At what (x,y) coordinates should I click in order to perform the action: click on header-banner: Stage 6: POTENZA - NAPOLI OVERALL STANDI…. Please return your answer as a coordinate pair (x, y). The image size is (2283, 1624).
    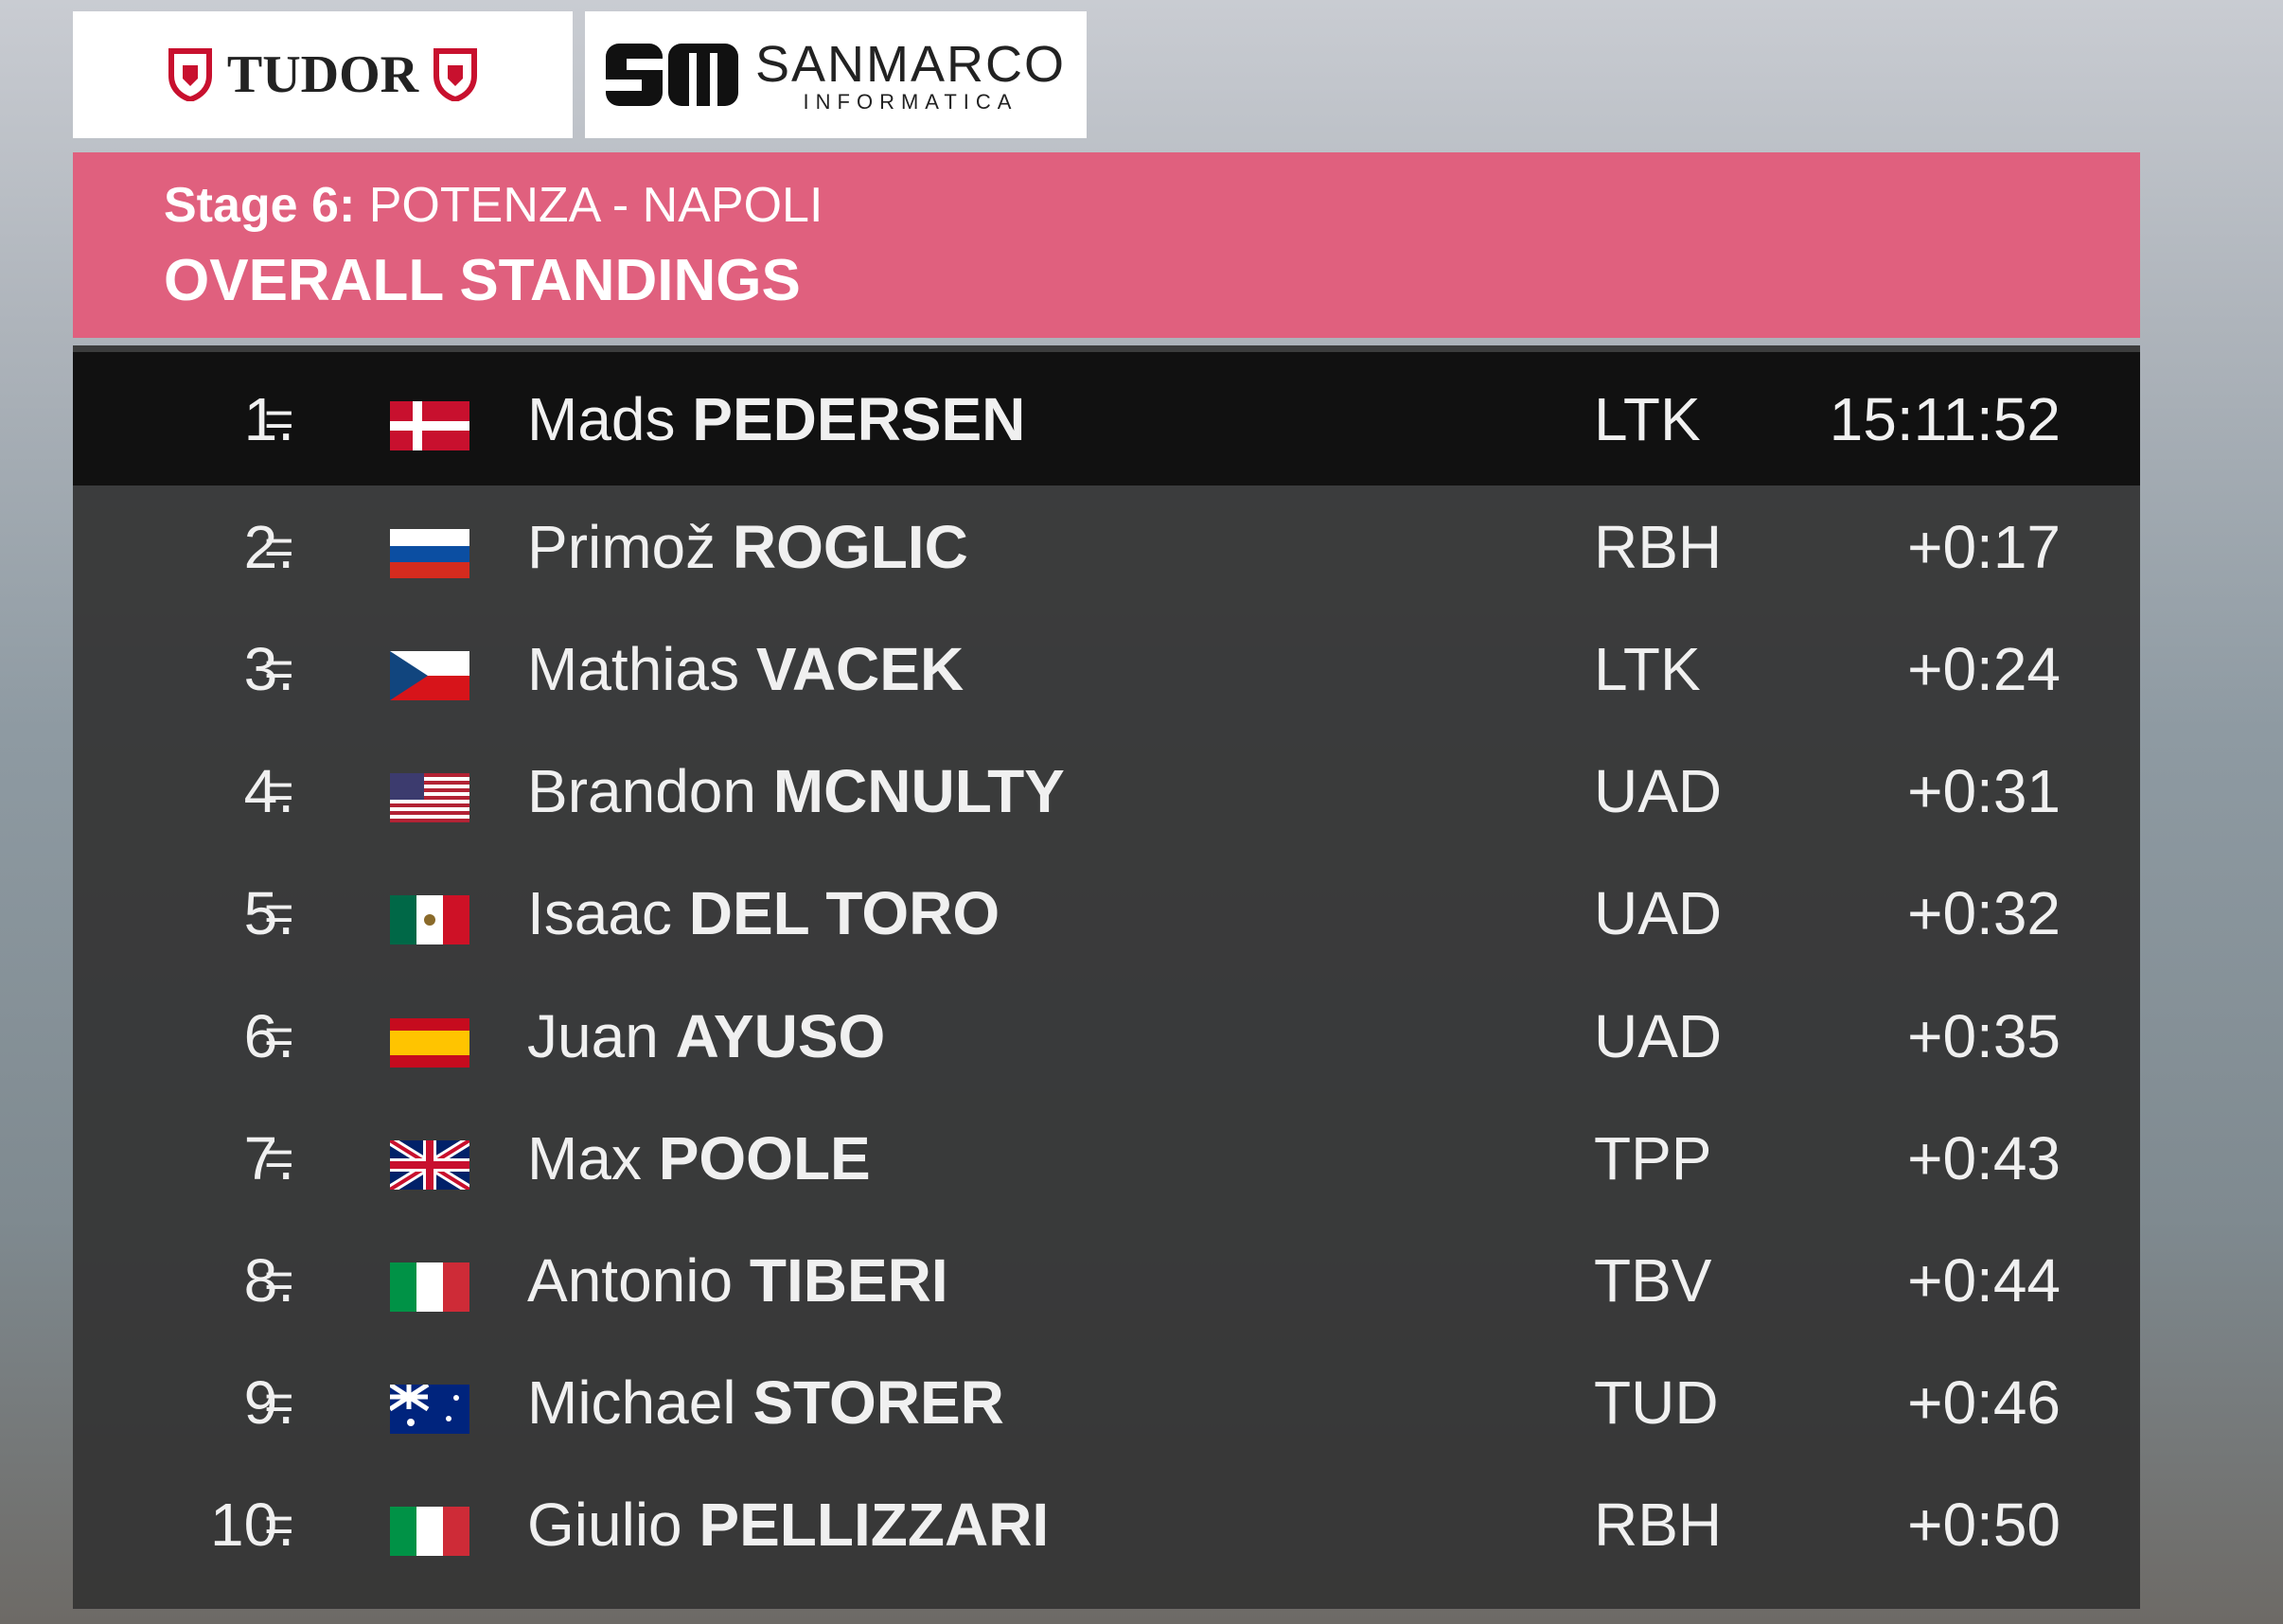
    Looking at the image, I should click on (1106, 245).